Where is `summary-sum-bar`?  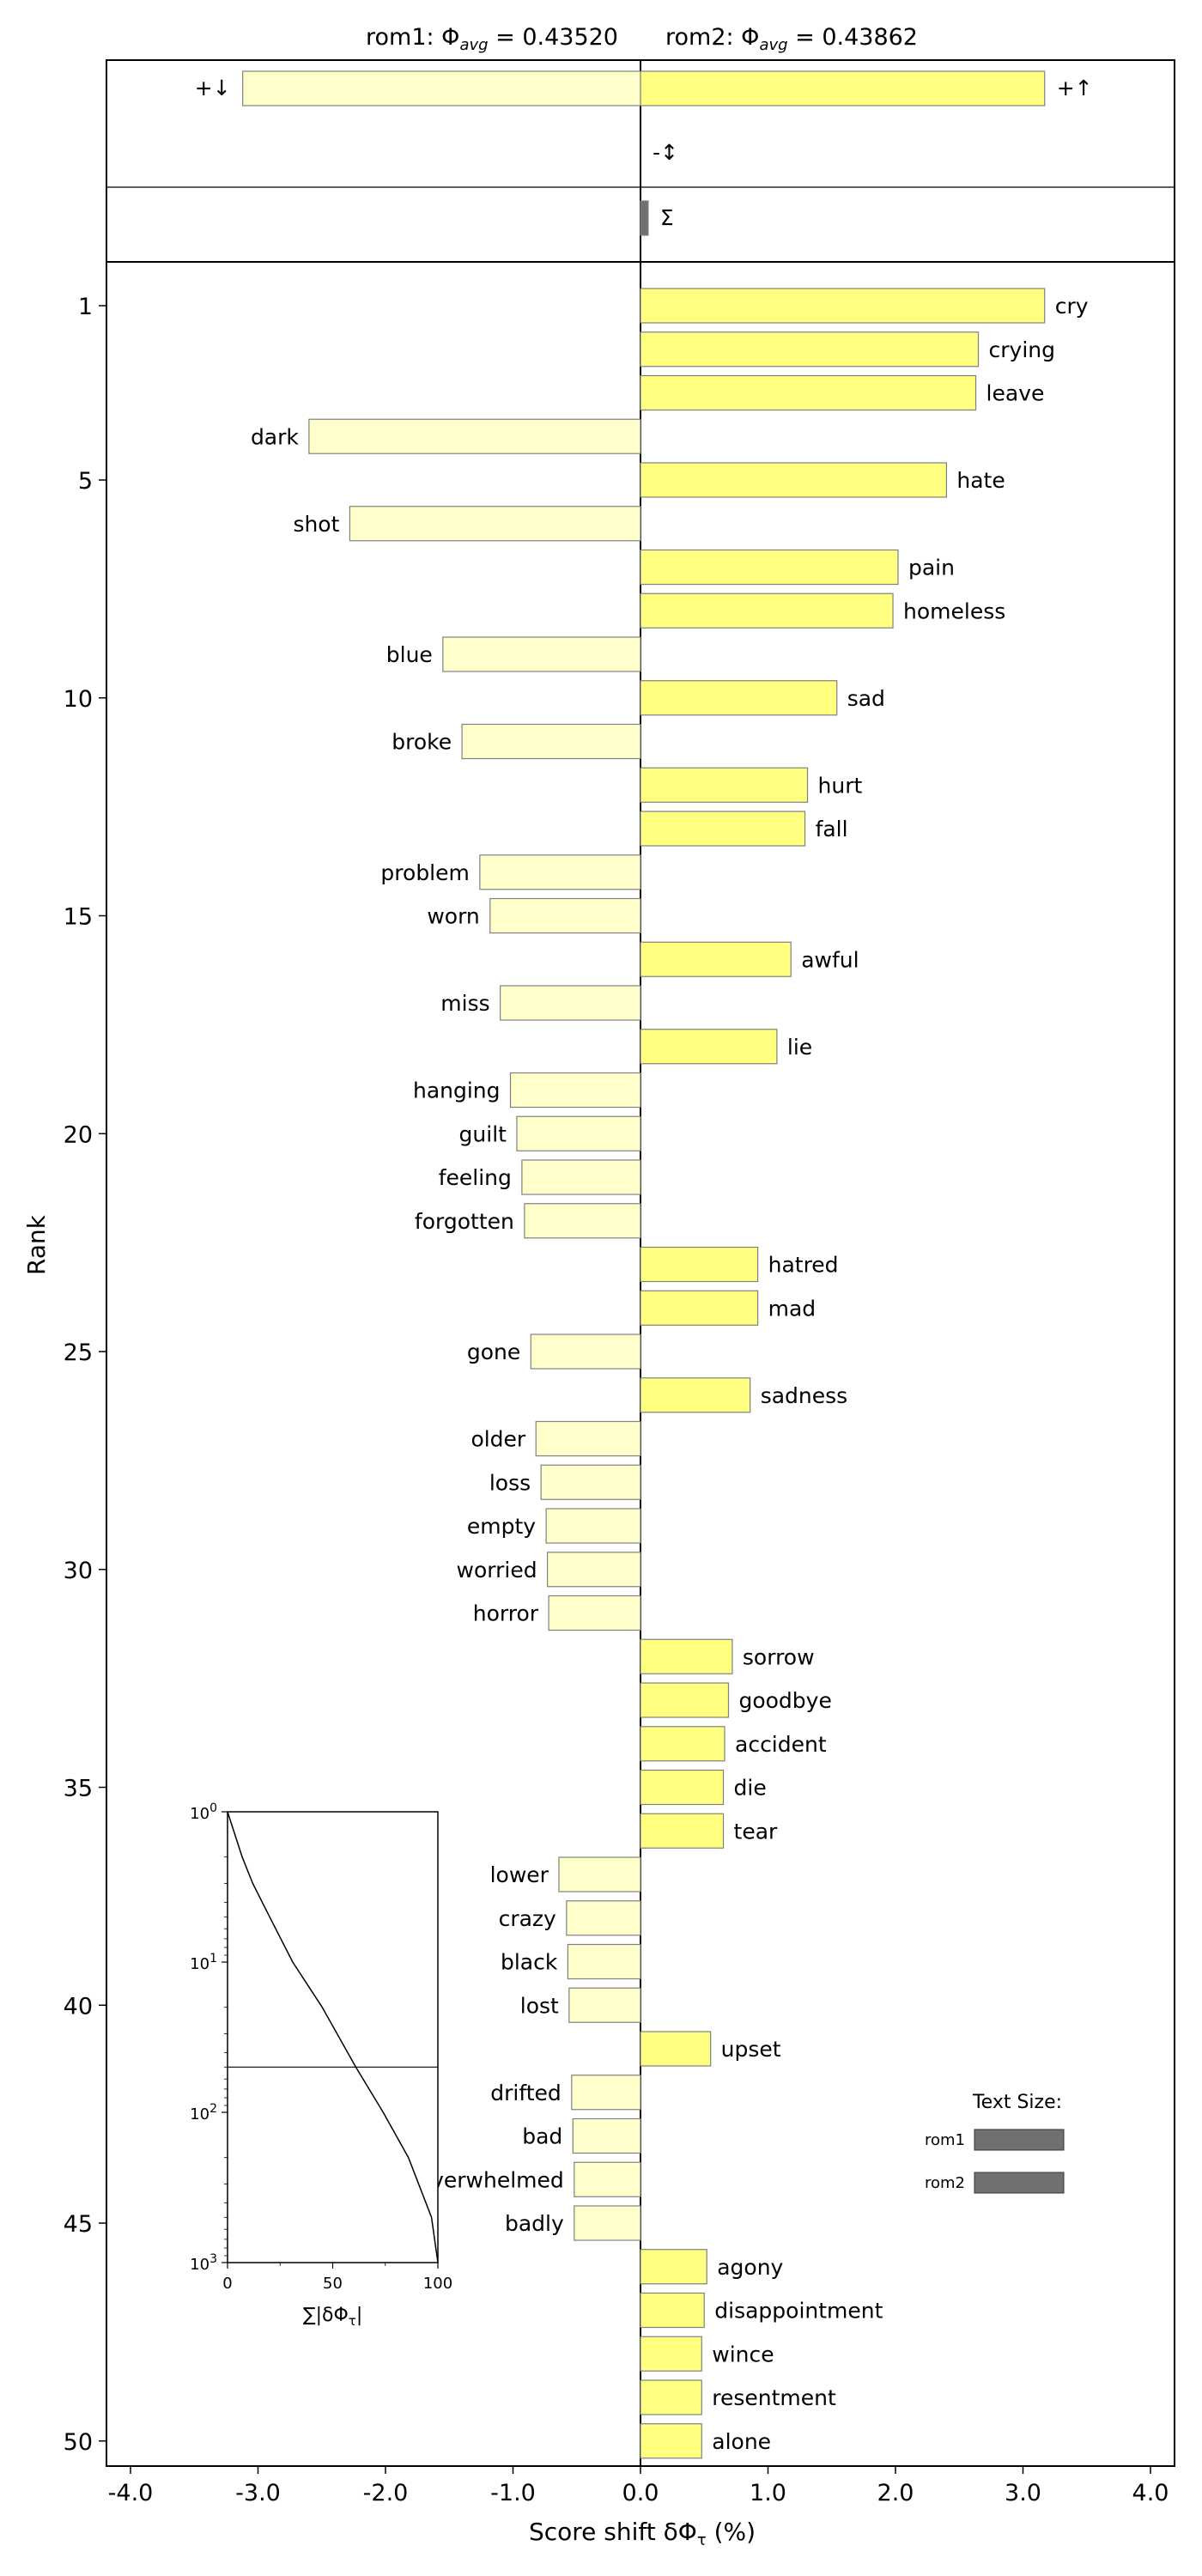
summary-sum-bar is located at coordinates (644, 218).